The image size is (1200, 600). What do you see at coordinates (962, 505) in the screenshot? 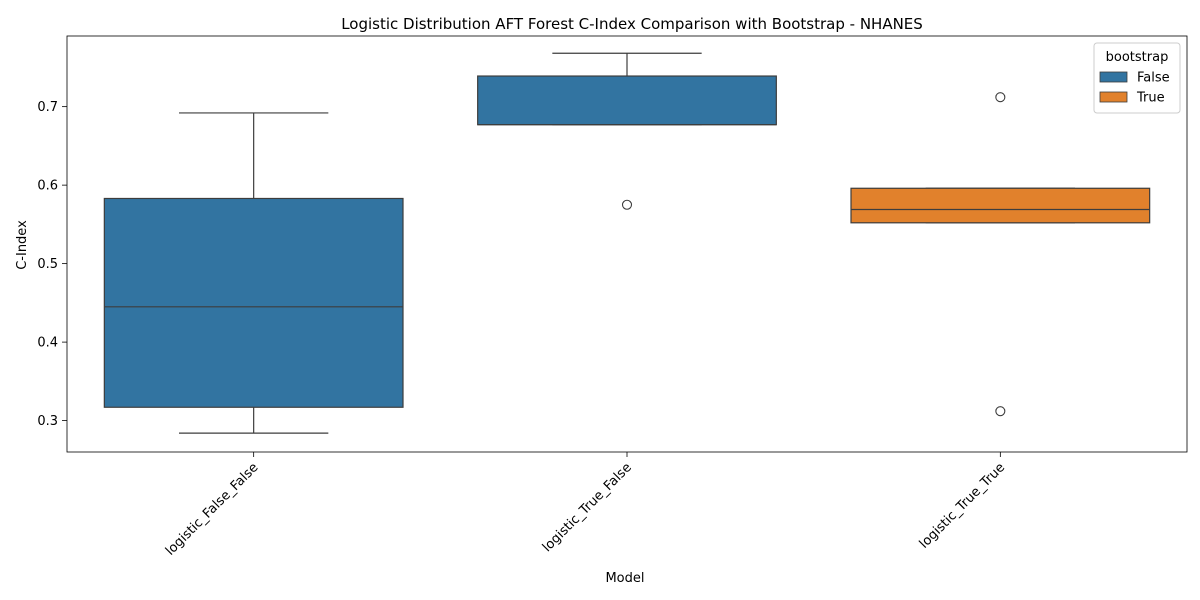
I see `x-tick-label: logistic_True_True` at bounding box center [962, 505].